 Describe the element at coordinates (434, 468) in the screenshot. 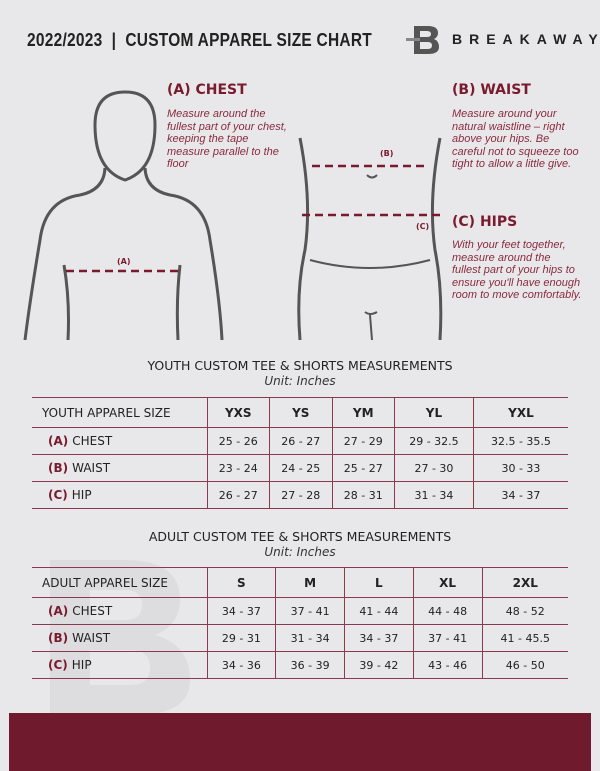

I see `cell: 27 - 30` at that location.